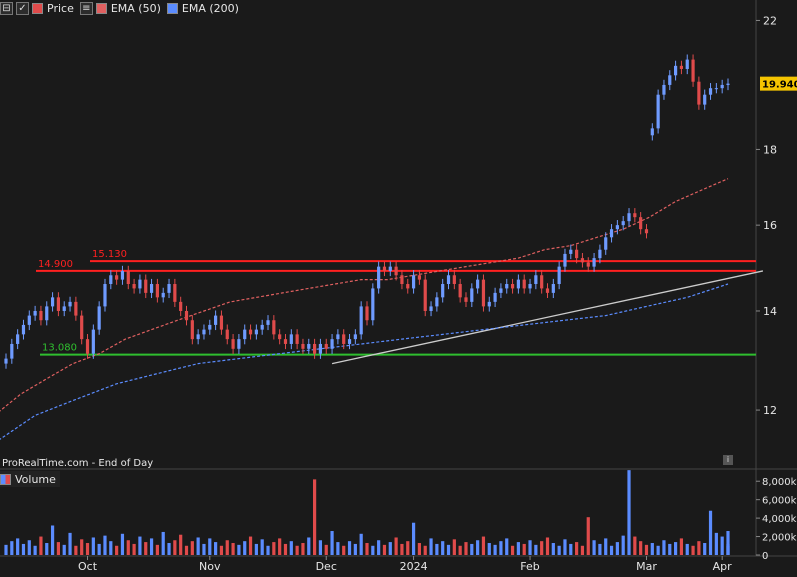  What do you see at coordinates (770, 311) in the screenshot?
I see `price-tick-label: 14` at bounding box center [770, 311].